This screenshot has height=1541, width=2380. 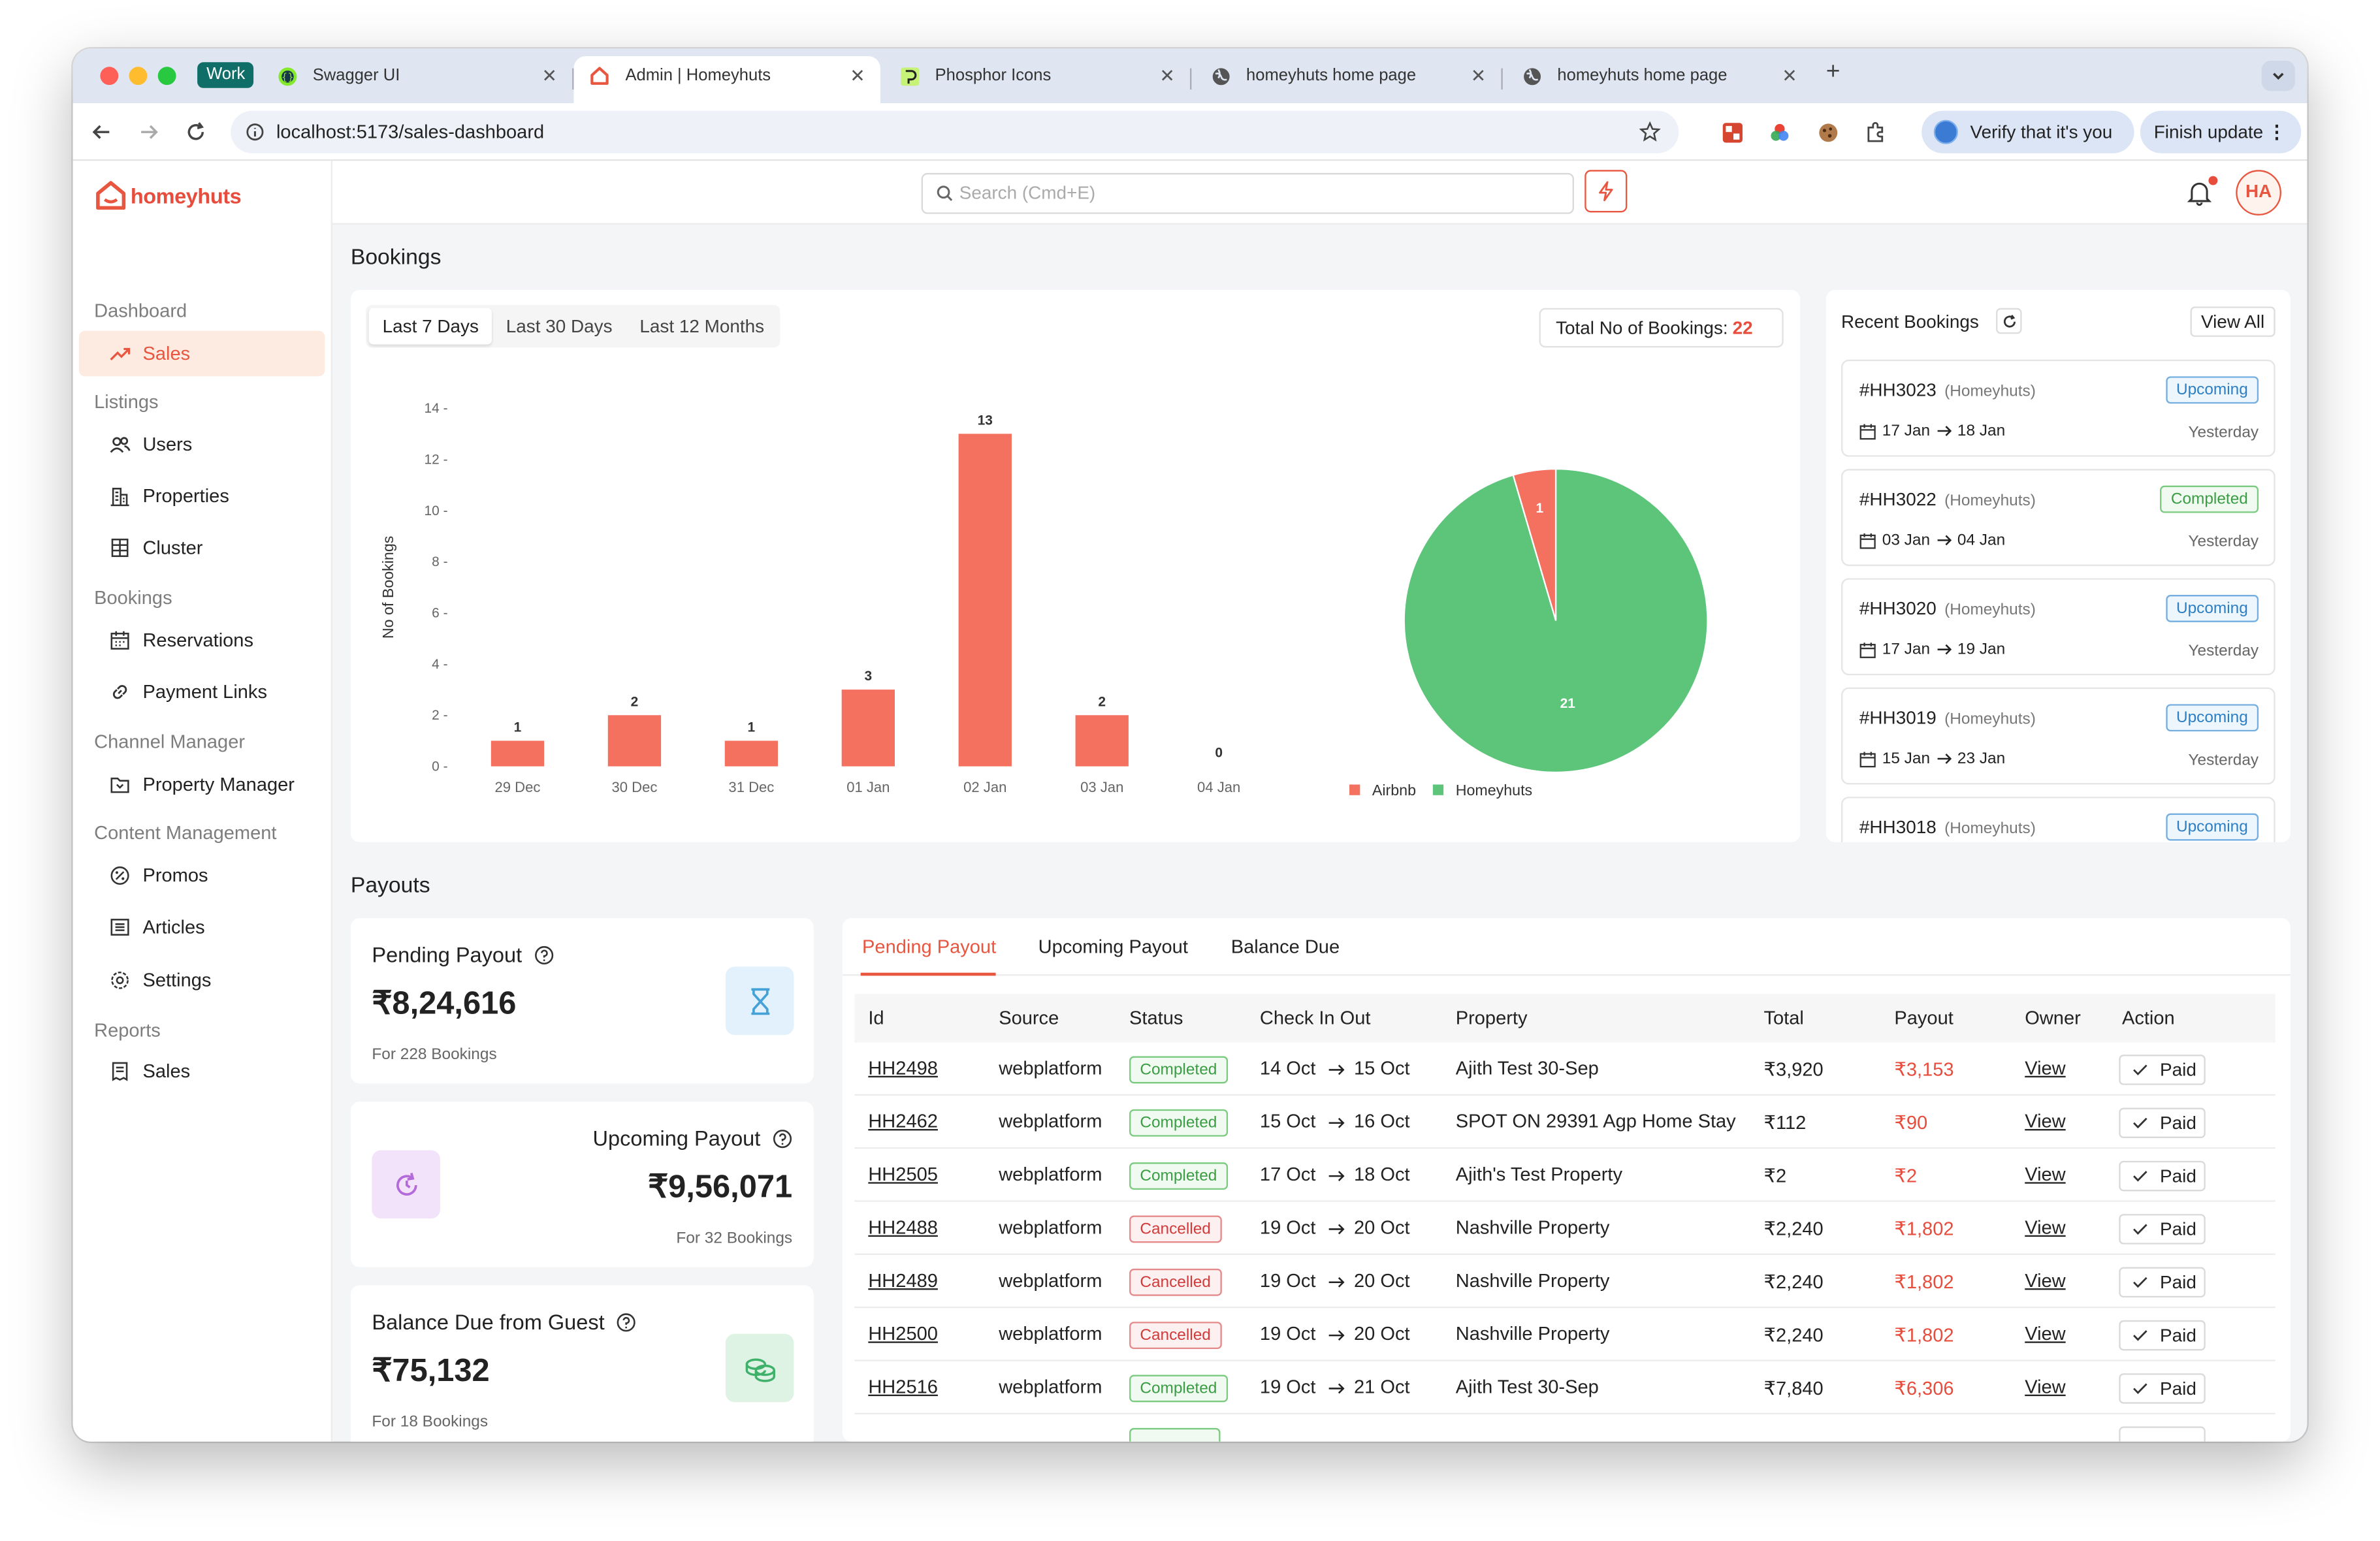 What do you see at coordinates (903, 1121) in the screenshot?
I see `booking-id-link: HH2462` at bounding box center [903, 1121].